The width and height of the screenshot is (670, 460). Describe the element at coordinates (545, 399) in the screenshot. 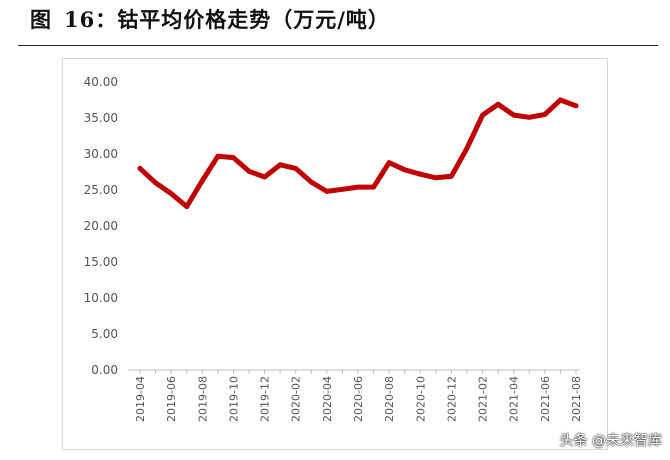

I see `x-tick-label: 2021-06` at that location.